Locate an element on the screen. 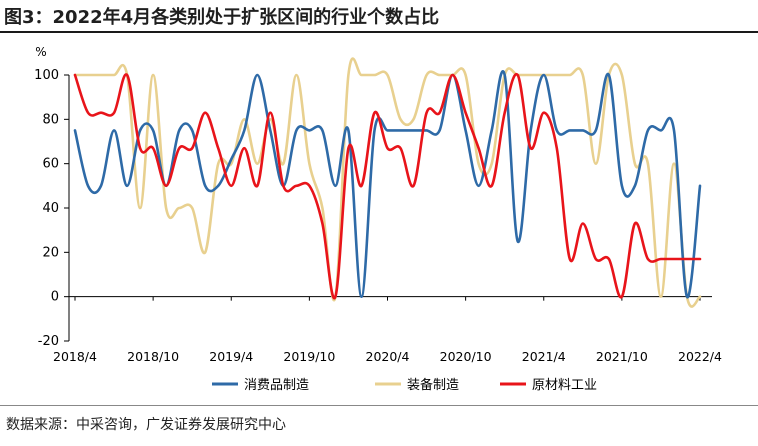 This screenshot has width=758, height=446. x-tick-label: 2019/10 is located at coordinates (309, 356).